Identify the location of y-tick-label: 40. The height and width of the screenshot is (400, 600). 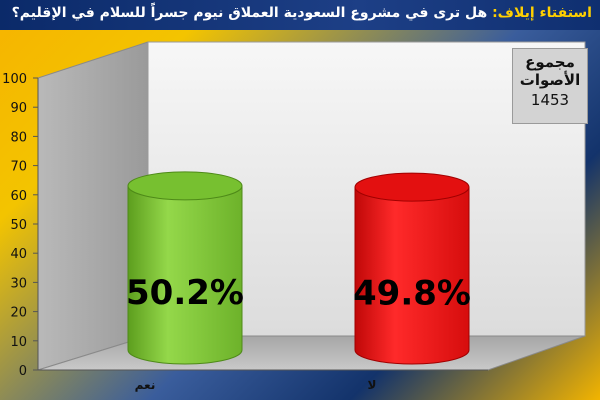
(18, 254).